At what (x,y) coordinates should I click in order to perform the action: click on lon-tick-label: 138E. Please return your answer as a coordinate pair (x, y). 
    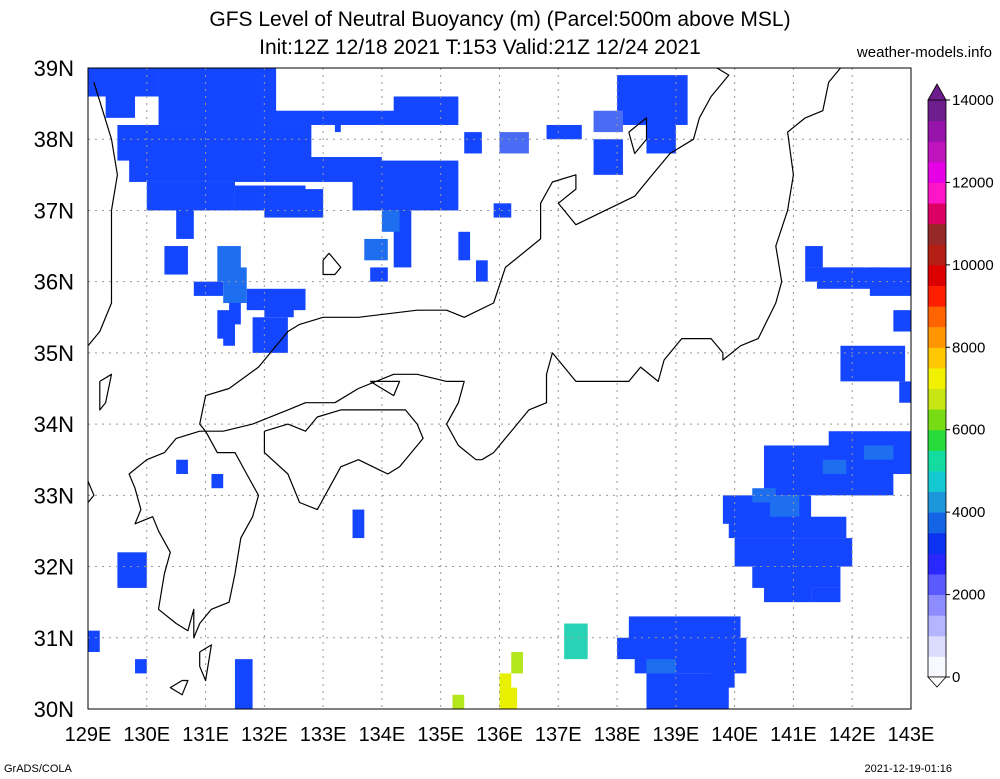
    Looking at the image, I should click on (617, 735).